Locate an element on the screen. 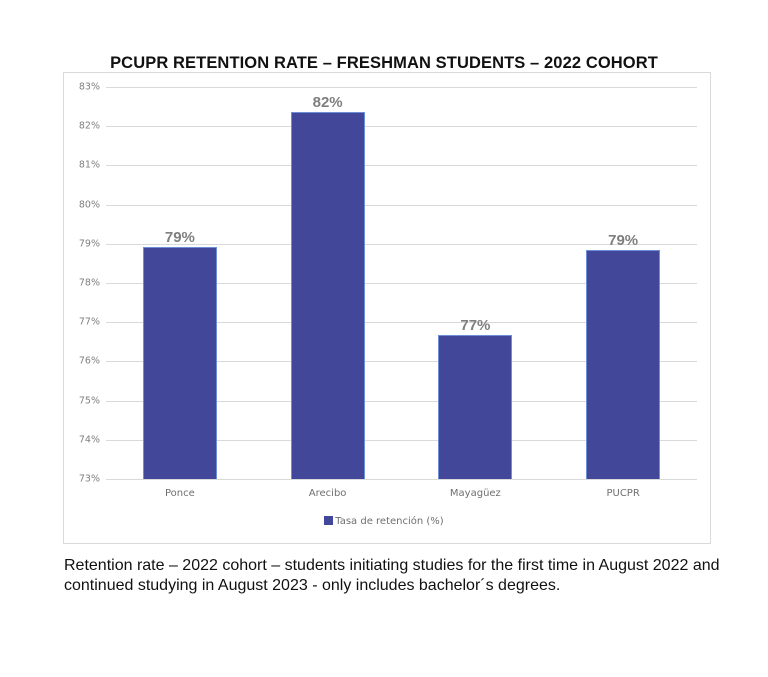 The image size is (768, 677). bar-ponce is located at coordinates (179, 362).